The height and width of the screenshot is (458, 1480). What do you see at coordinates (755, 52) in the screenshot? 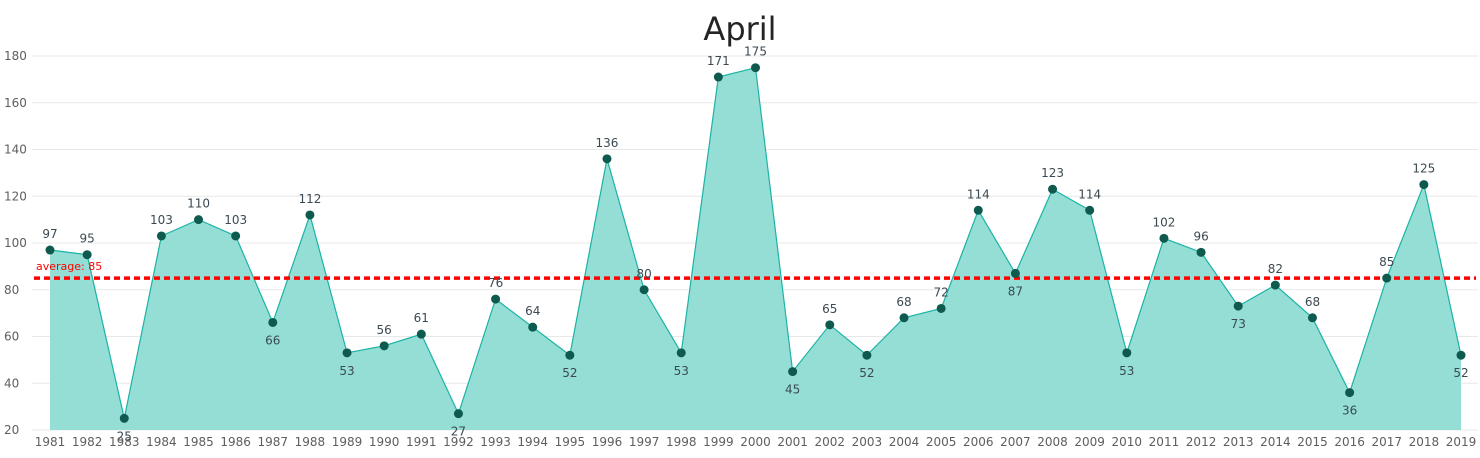
I see `data-label: 175` at bounding box center [755, 52].